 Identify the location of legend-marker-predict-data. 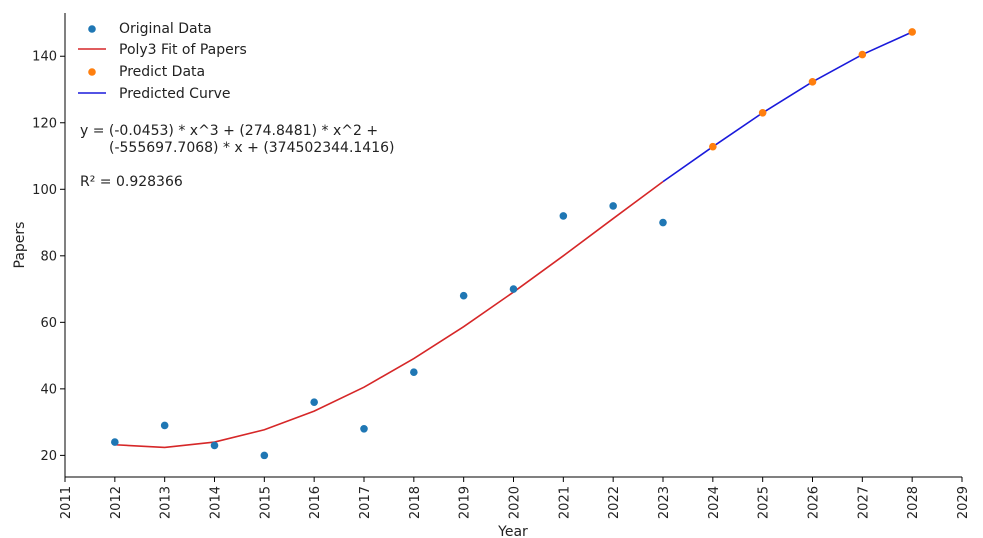
(92, 72).